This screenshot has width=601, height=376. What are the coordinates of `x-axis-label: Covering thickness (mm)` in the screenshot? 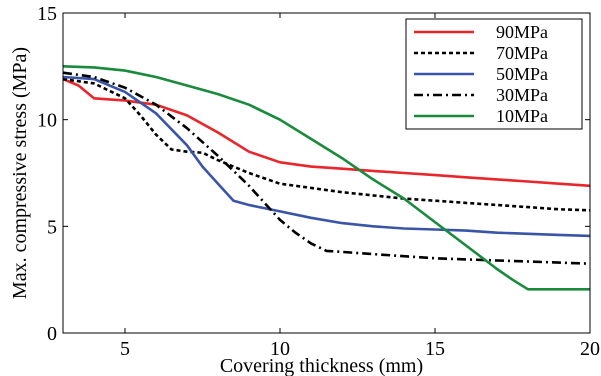 It's located at (321, 365).